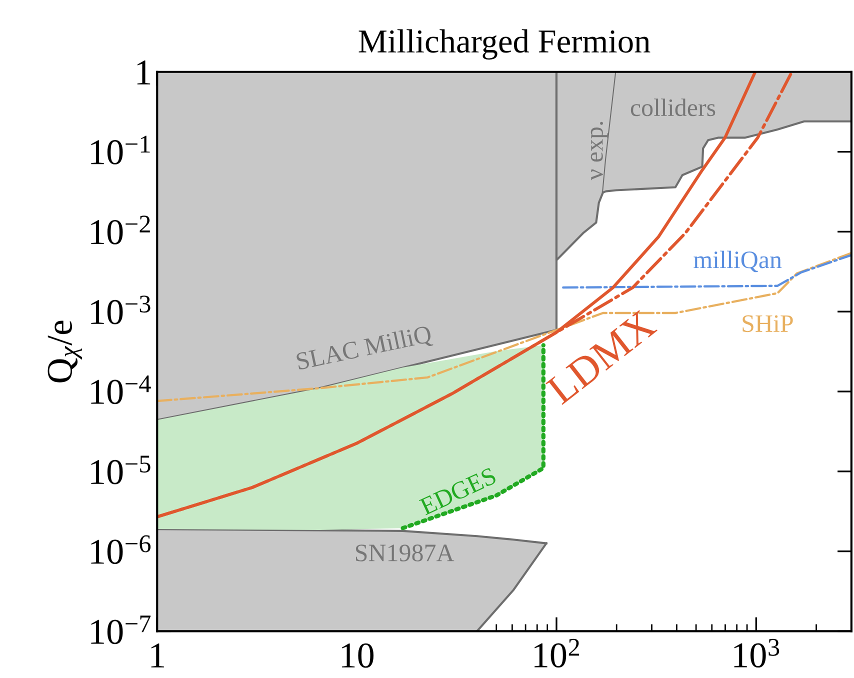 Image resolution: width=854 pixels, height=678 pixels. Describe the element at coordinates (121, 630) in the screenshot. I see `y-tick-label: 10$^{−7}$` at that location.